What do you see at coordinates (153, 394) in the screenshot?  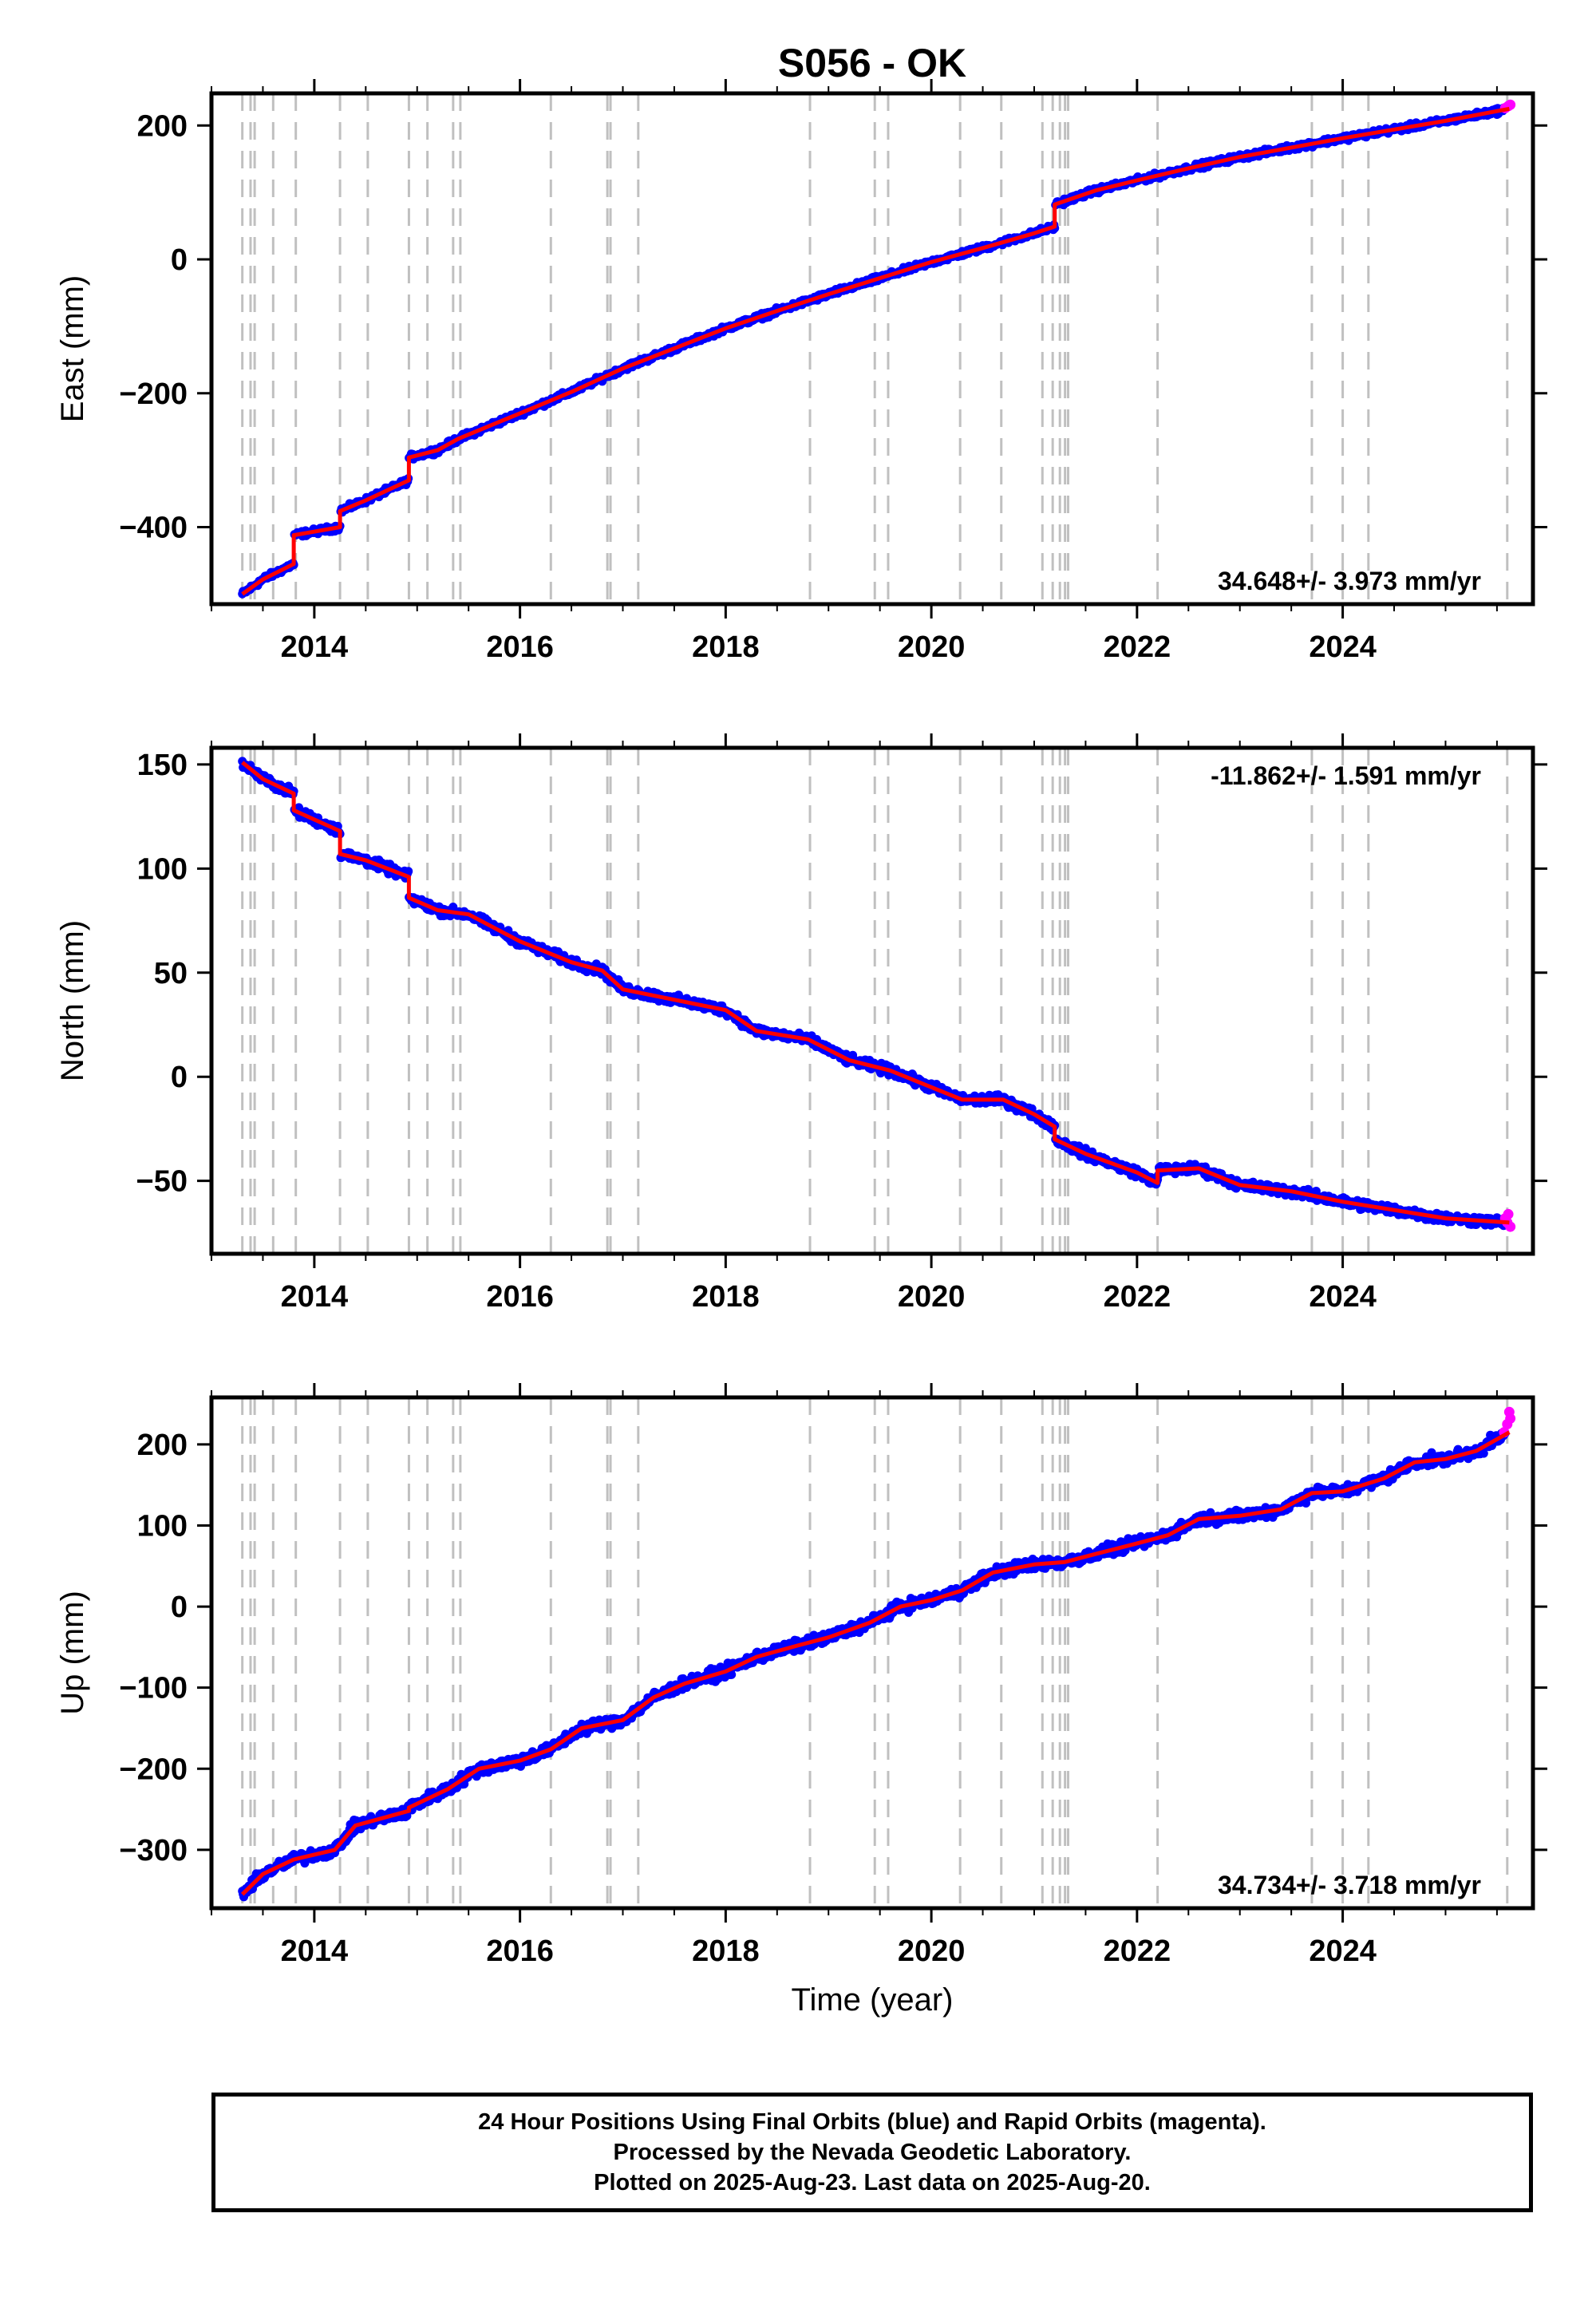 I see `y-tick-label: −200` at bounding box center [153, 394].